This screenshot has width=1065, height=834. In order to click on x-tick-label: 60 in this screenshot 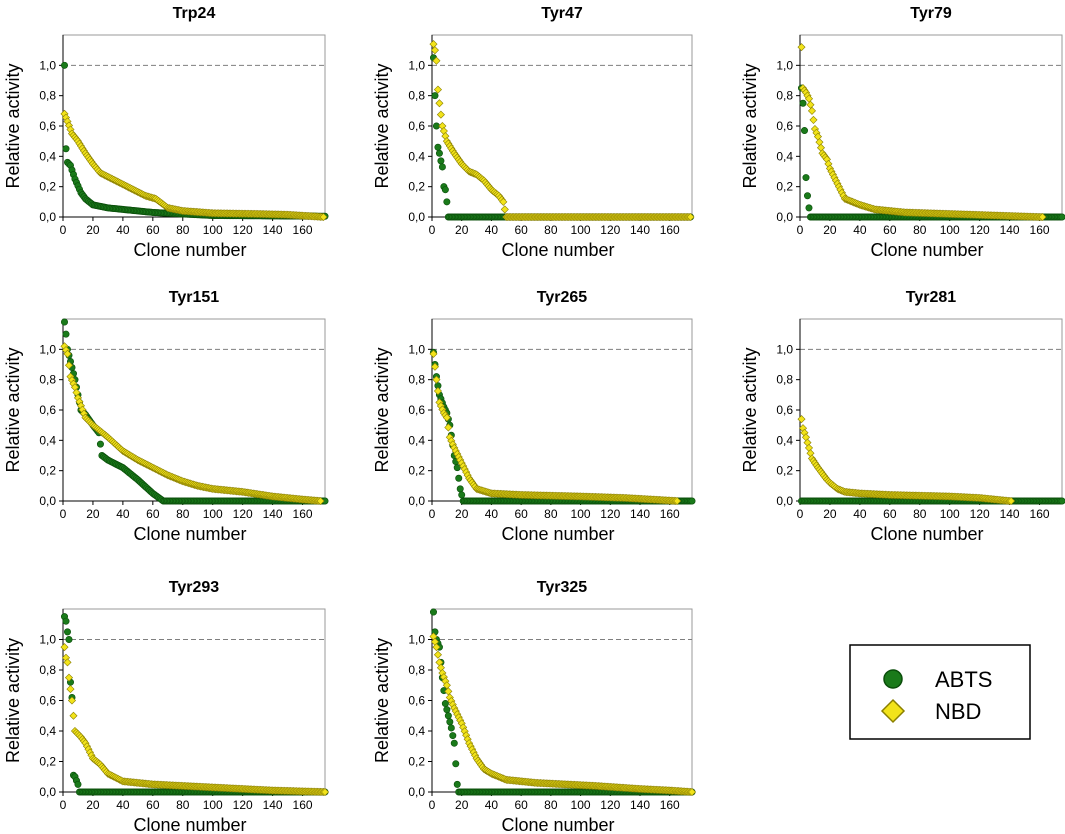, I will do `click(153, 805)`.